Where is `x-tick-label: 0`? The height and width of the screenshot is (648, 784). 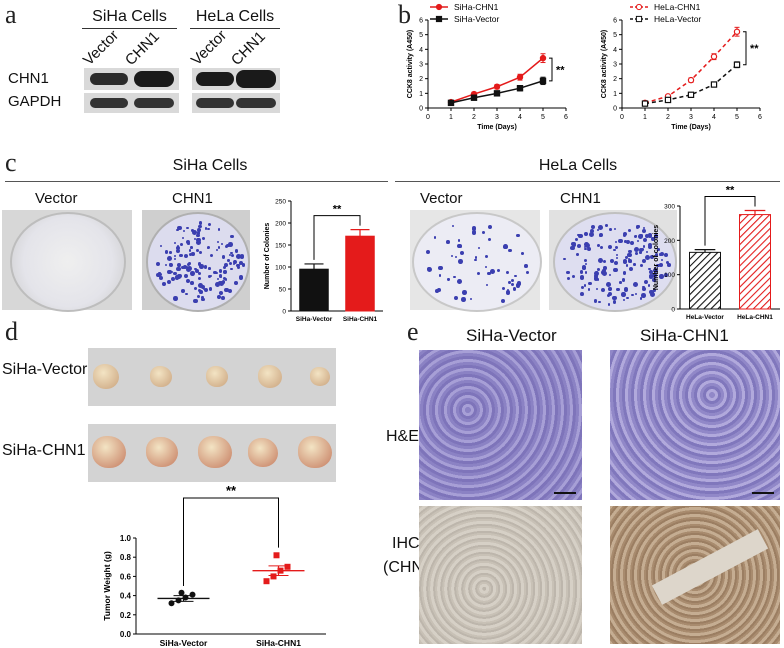
x-tick-label: 0 is located at coordinates (428, 117).